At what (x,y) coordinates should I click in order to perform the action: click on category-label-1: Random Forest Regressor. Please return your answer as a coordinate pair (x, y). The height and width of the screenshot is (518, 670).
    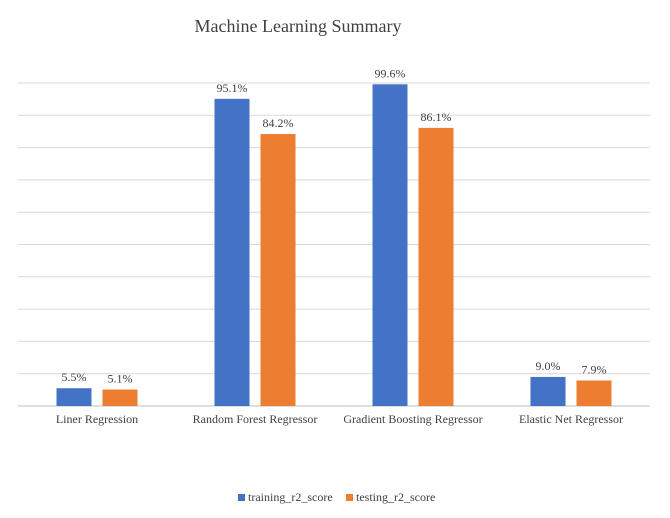
    Looking at the image, I should click on (255, 419).